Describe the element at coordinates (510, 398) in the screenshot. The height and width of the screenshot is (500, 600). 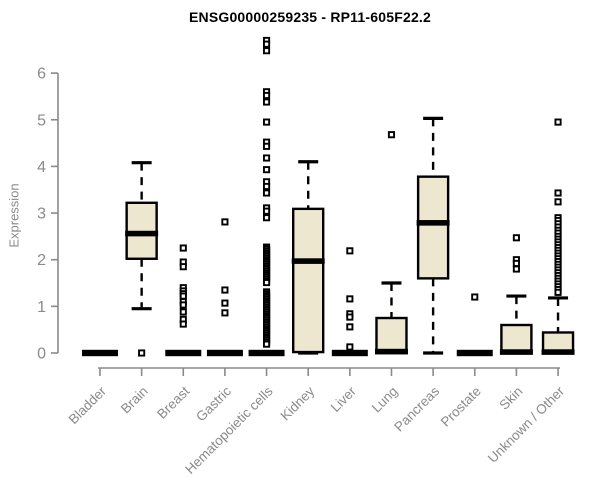
I see `x-category-label: Skin` at that location.